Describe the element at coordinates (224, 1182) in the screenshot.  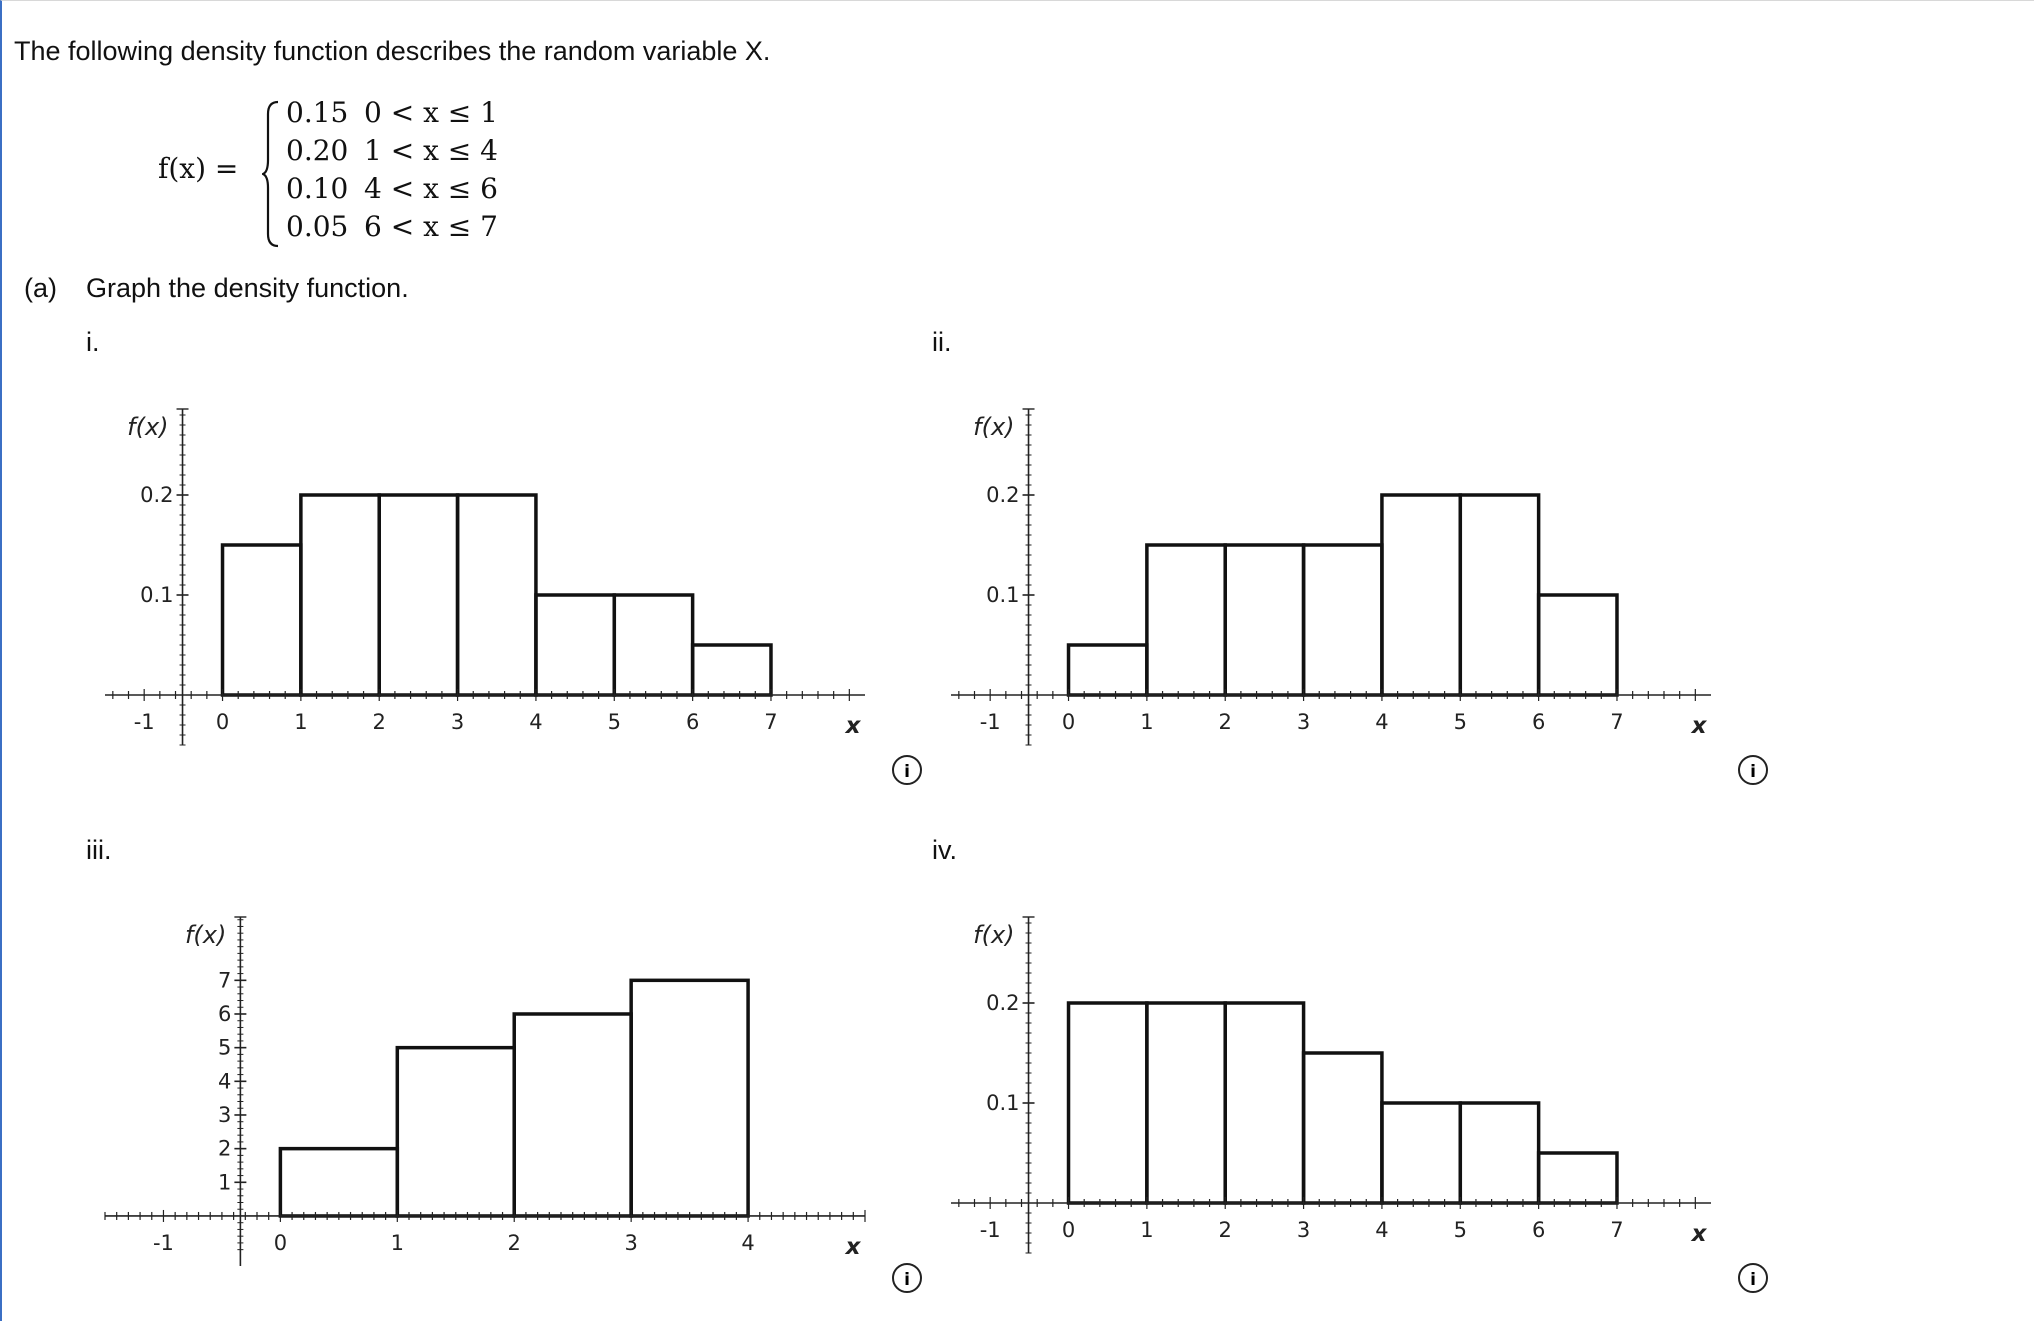
I see `y-tick-label: 1` at that location.